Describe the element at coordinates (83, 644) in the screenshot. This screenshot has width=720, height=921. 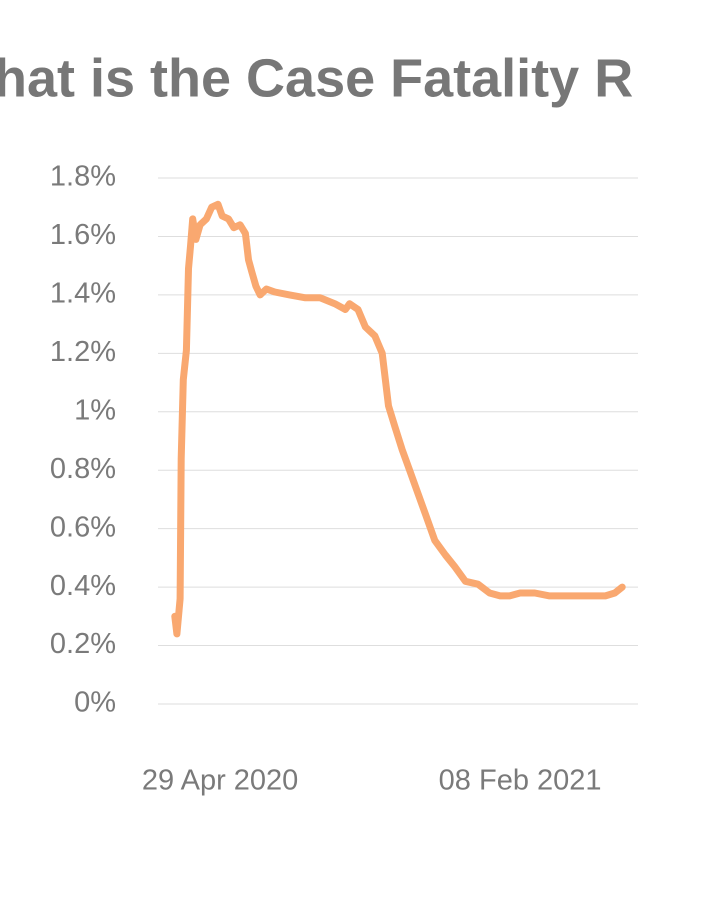
I see `y-tick-label: 0.2%` at that location.